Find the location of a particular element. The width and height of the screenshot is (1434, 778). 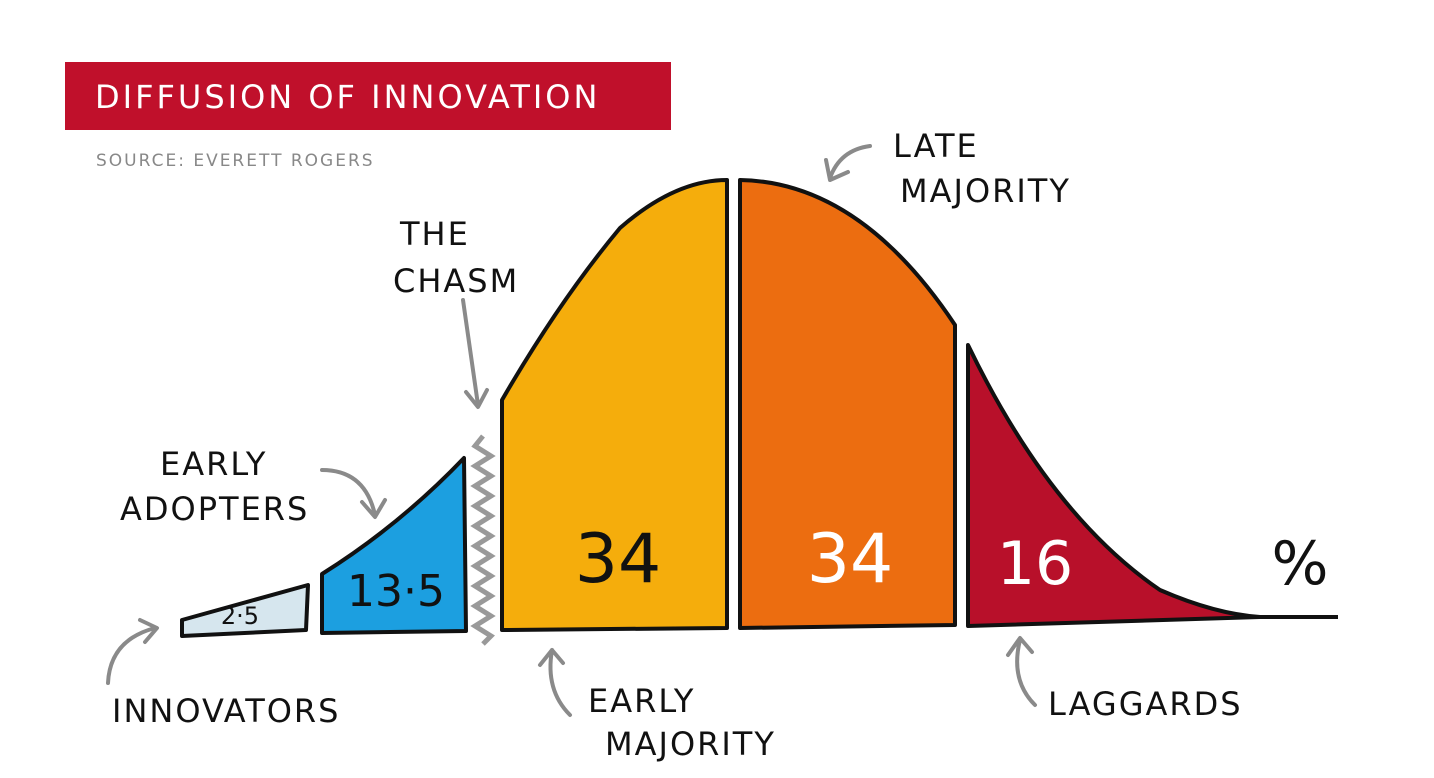

title-banner is located at coordinates (368, 96).